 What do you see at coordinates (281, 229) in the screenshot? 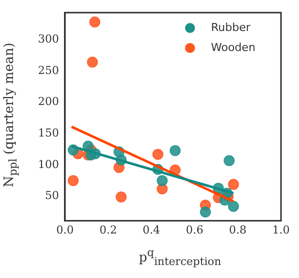
I see `x-tick-label: 1.0` at bounding box center [281, 229].